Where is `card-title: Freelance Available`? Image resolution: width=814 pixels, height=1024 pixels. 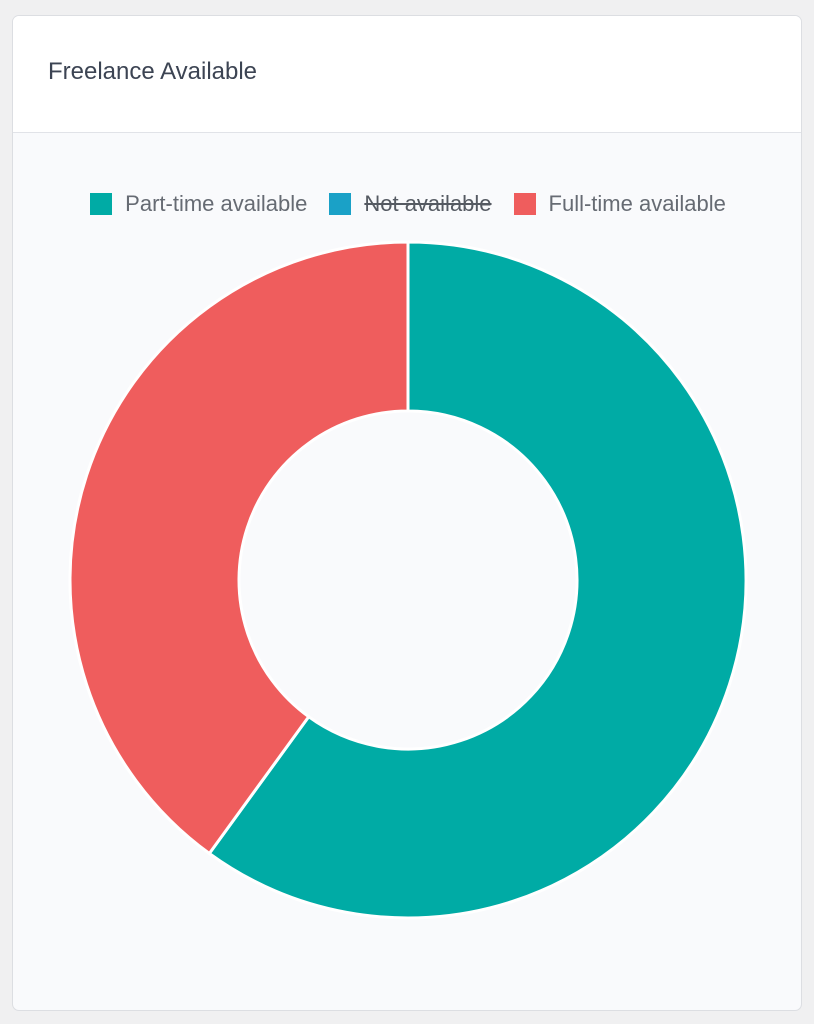
card-title: Freelance Available is located at coordinates (153, 71).